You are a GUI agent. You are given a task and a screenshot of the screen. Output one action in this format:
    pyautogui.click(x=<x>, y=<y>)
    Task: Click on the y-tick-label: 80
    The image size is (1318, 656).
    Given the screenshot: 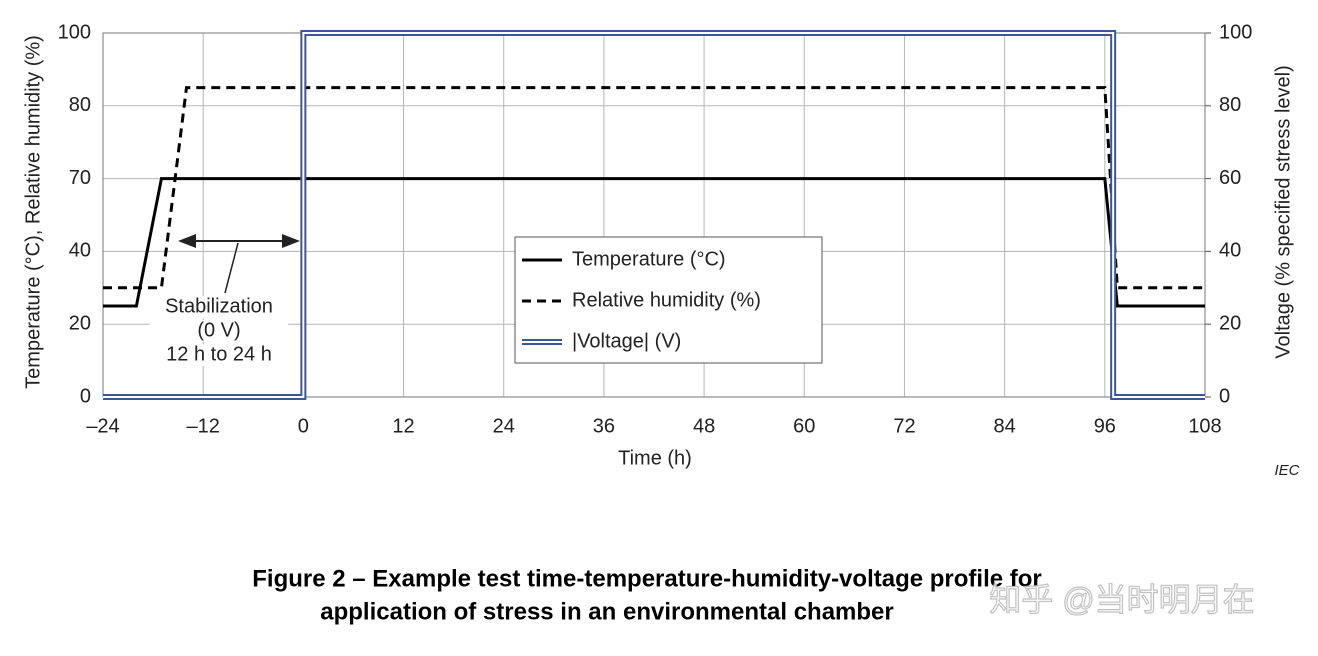 What is the action you would take?
    pyautogui.click(x=80, y=105)
    